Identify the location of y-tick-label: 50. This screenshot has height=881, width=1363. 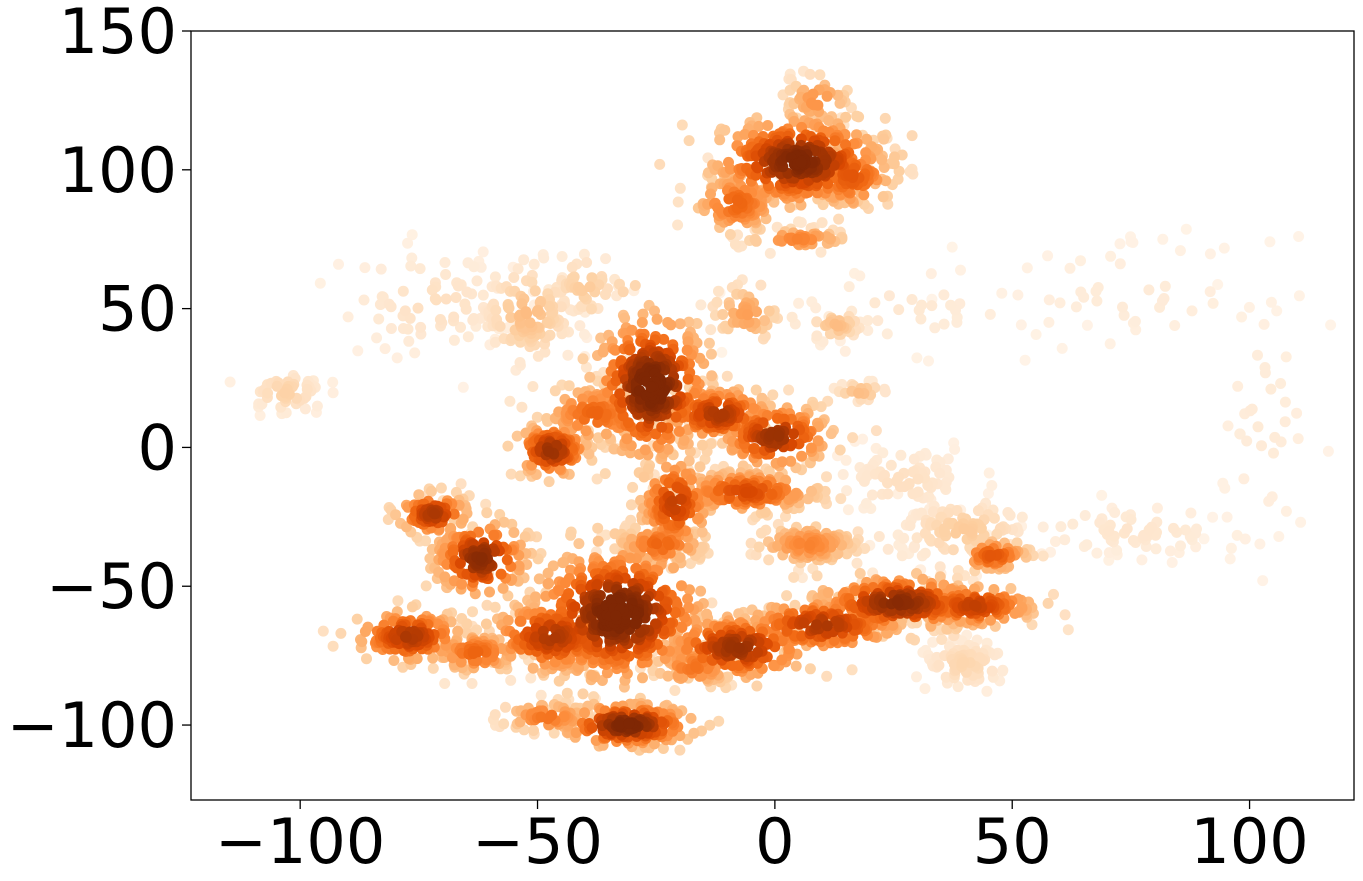
(137, 309).